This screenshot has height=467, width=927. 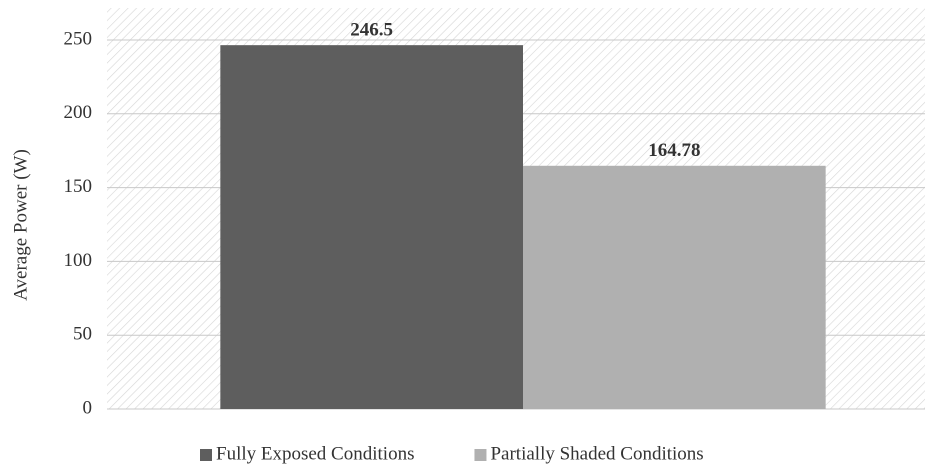 I want to click on y-tick-label: 250, so click(x=78, y=38).